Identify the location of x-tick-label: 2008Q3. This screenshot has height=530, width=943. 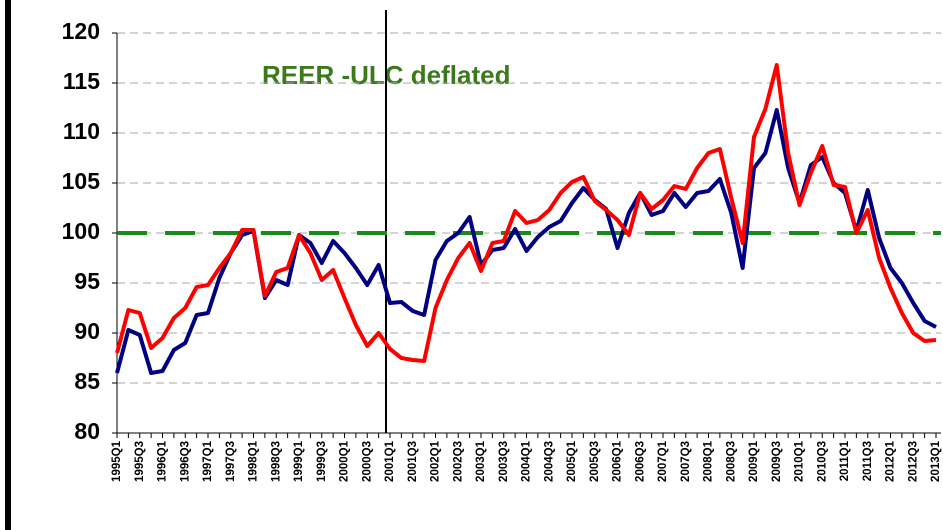
(731, 461).